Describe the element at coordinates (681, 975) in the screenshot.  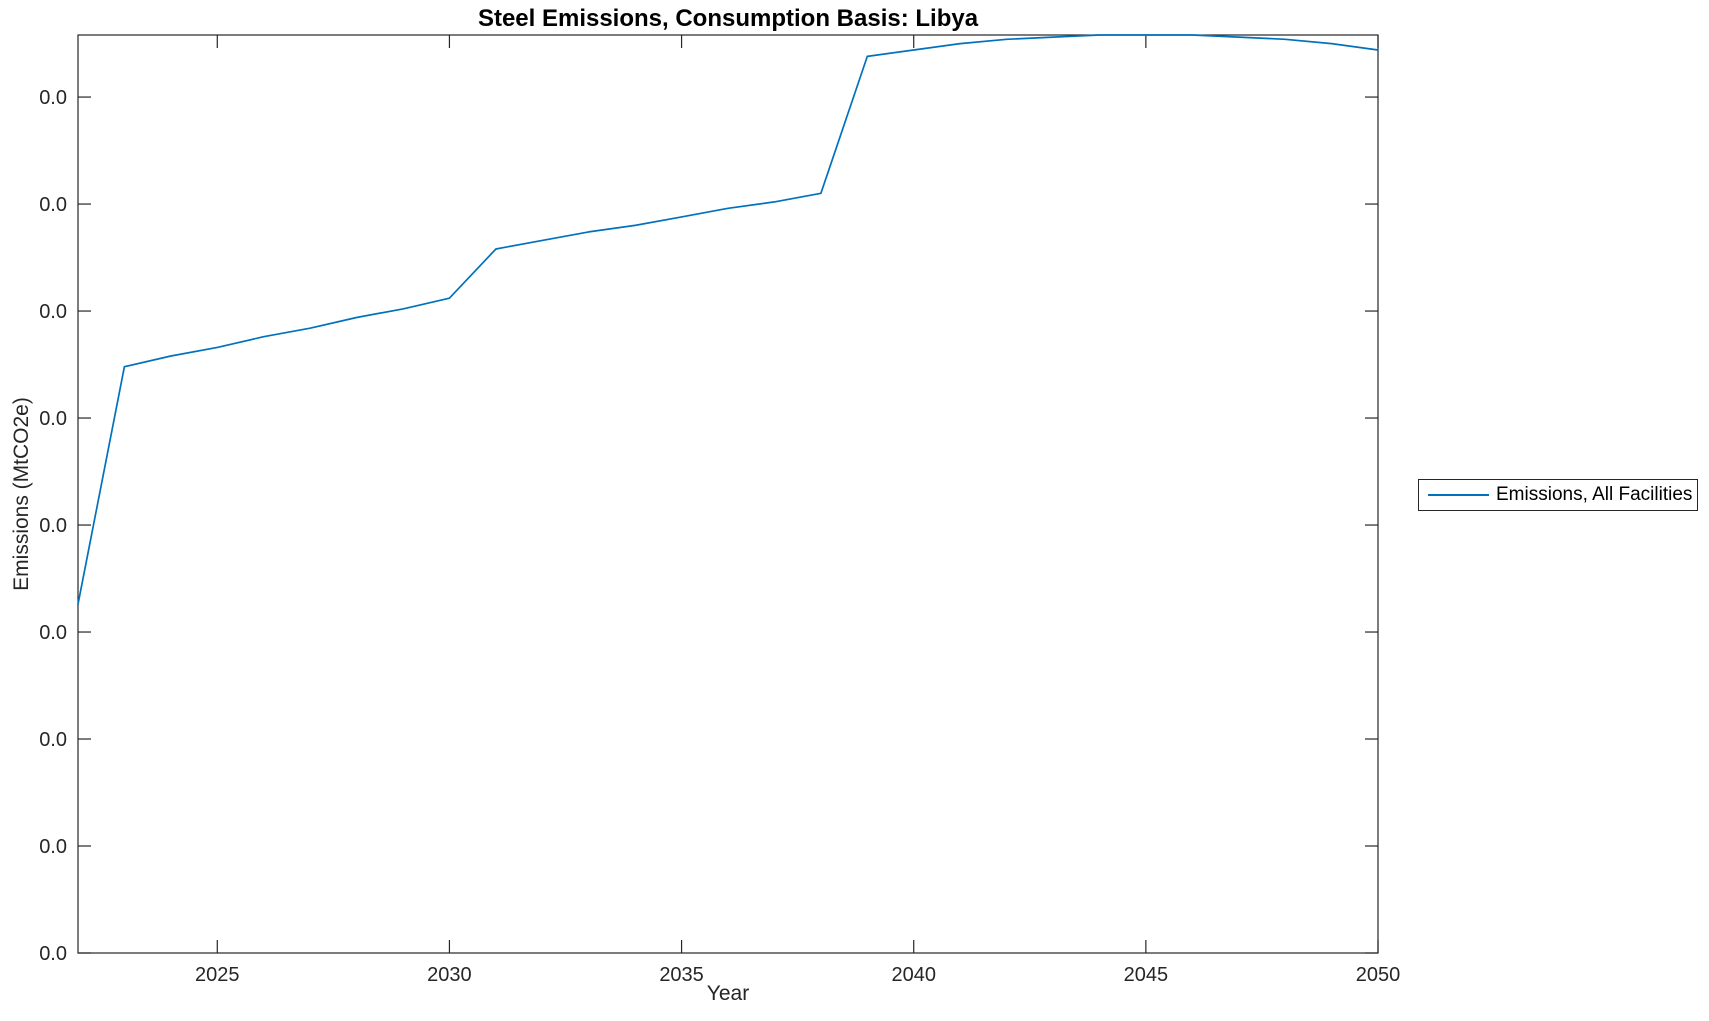
I see `x-tick-label: 2035` at that location.